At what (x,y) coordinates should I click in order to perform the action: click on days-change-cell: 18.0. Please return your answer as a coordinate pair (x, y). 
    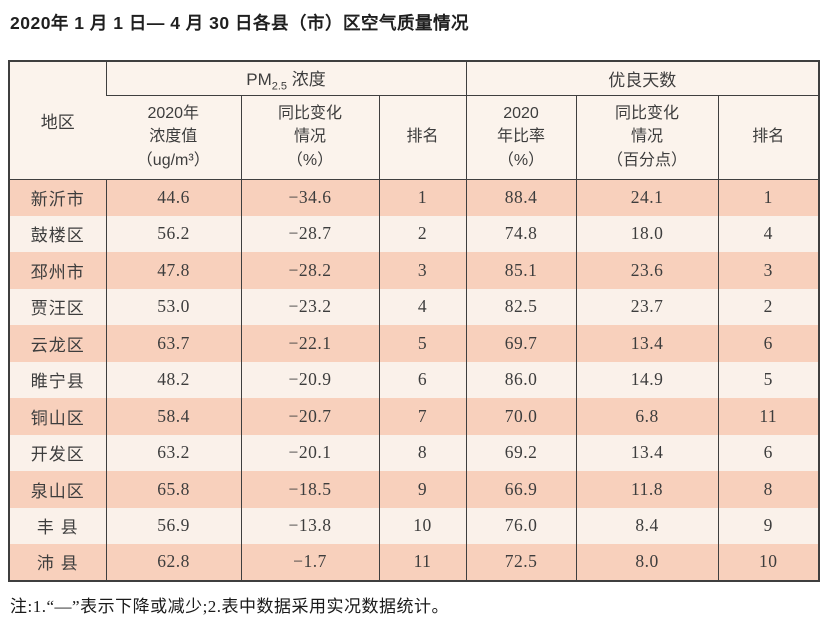
    Looking at the image, I should click on (646, 233).